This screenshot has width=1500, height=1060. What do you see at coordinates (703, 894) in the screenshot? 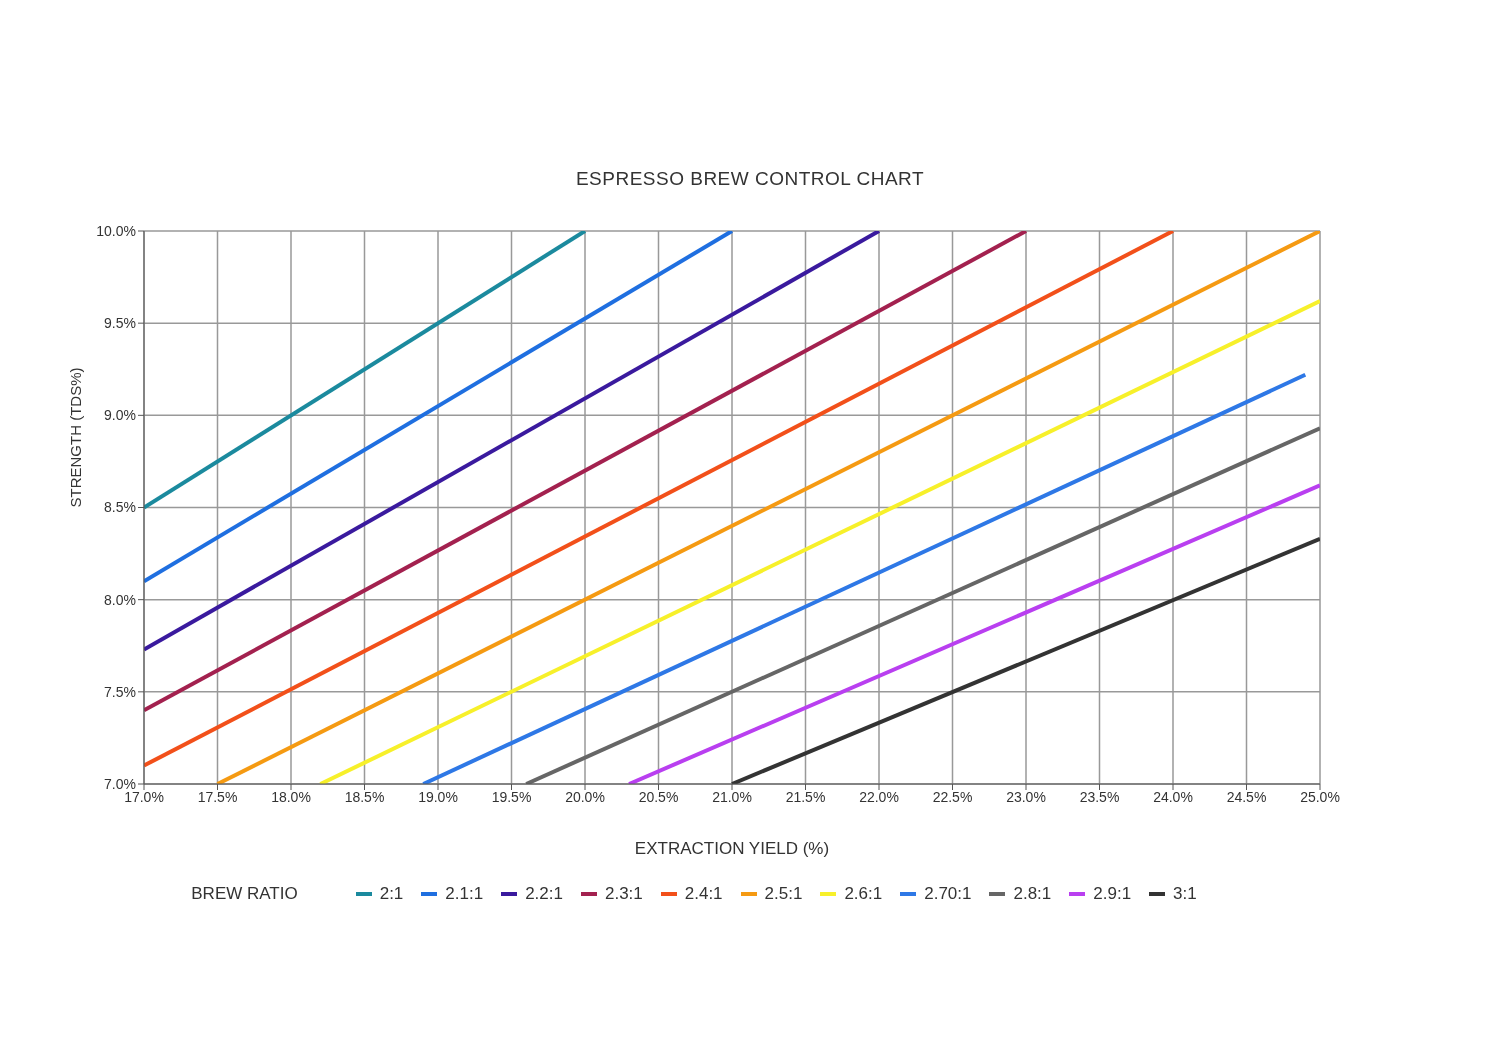
I see `legend-label: 2.4:1` at bounding box center [703, 894].